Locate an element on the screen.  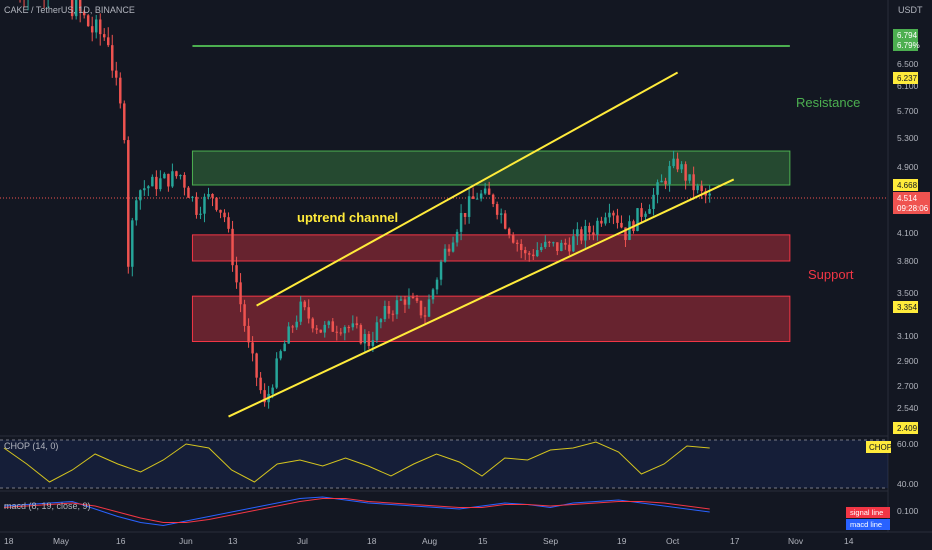
support-zone-upper is located at coordinates (491, 248).